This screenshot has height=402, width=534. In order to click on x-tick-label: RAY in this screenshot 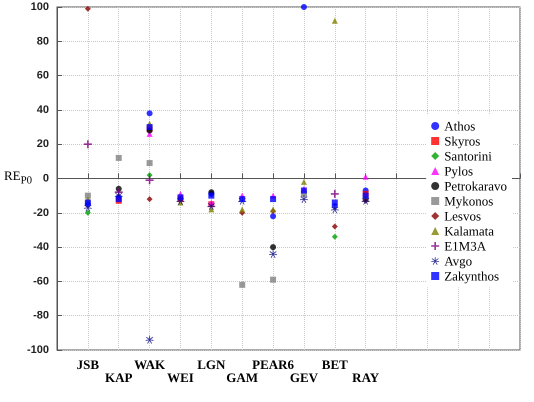, I will do `click(366, 377)`.